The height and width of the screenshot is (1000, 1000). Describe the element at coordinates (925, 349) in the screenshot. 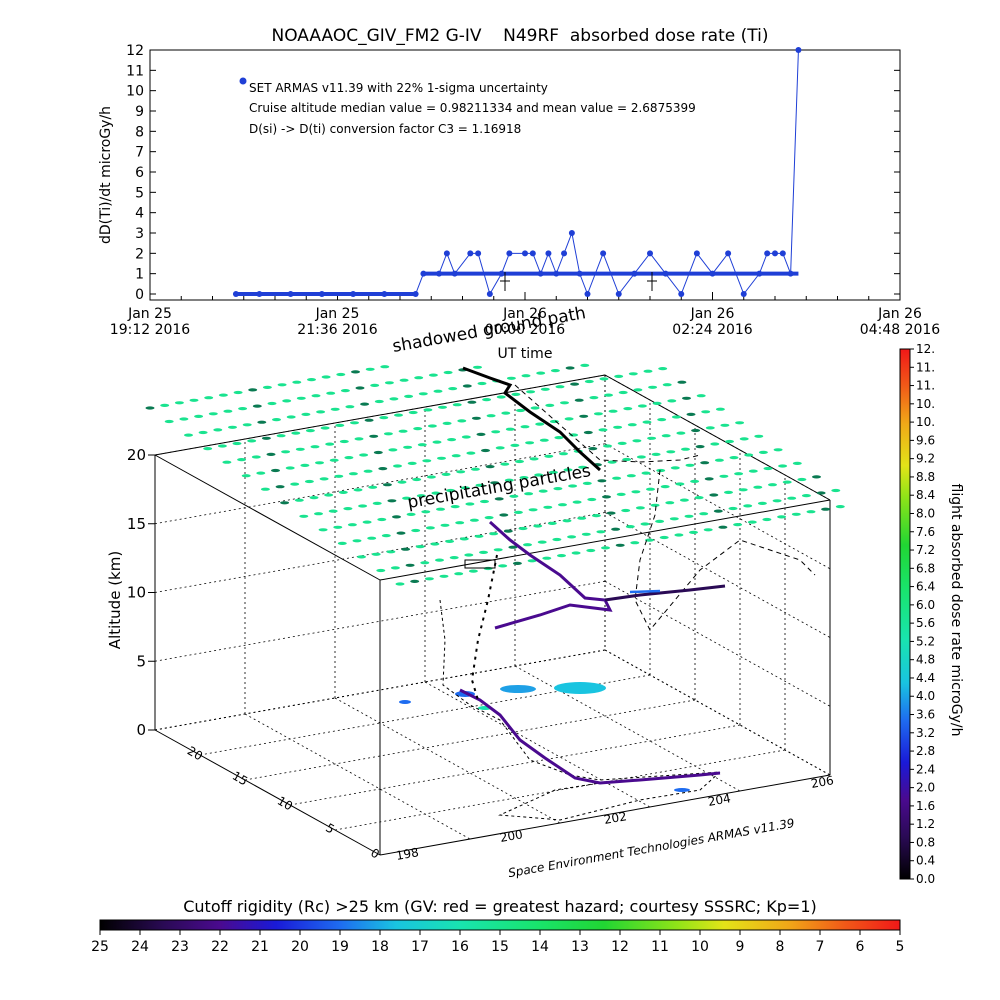

I see `dose-tick-label: 12.` at that location.